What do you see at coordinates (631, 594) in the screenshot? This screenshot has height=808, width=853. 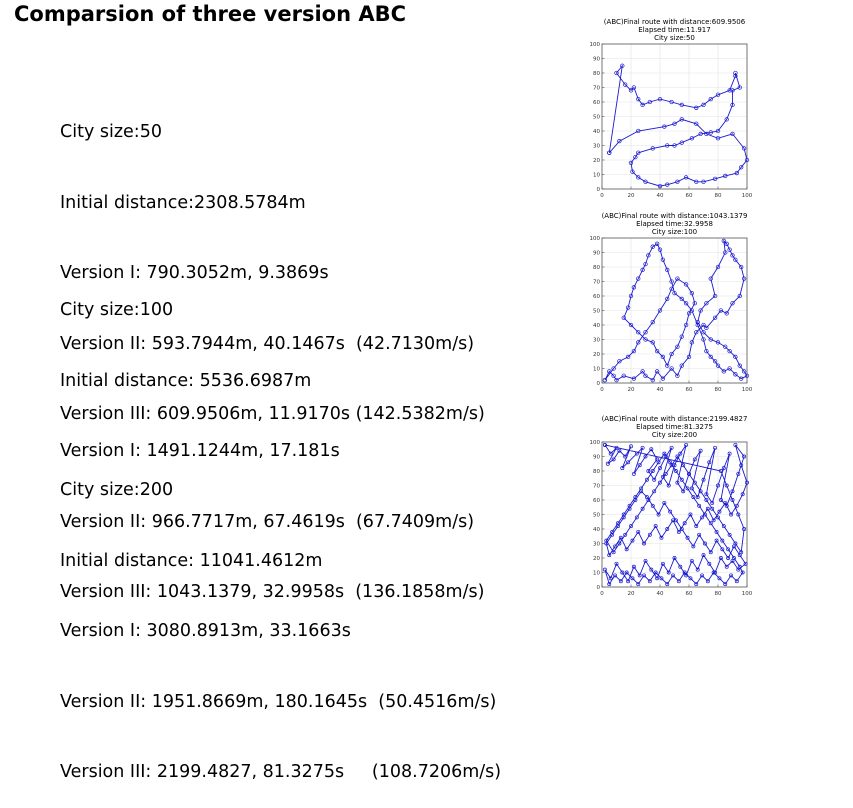 I see `x-tick-label: 20` at bounding box center [631, 594].